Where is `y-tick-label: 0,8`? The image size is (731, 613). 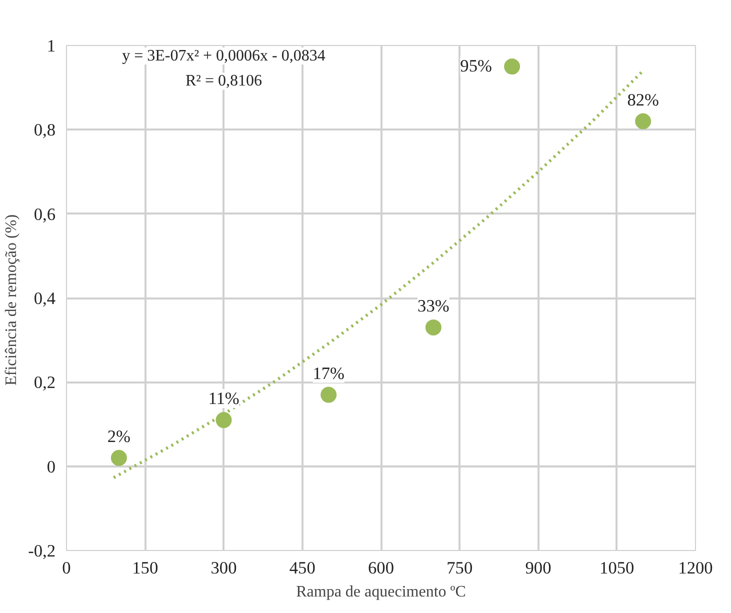 y-tick-label: 0,8 is located at coordinates (45, 130).